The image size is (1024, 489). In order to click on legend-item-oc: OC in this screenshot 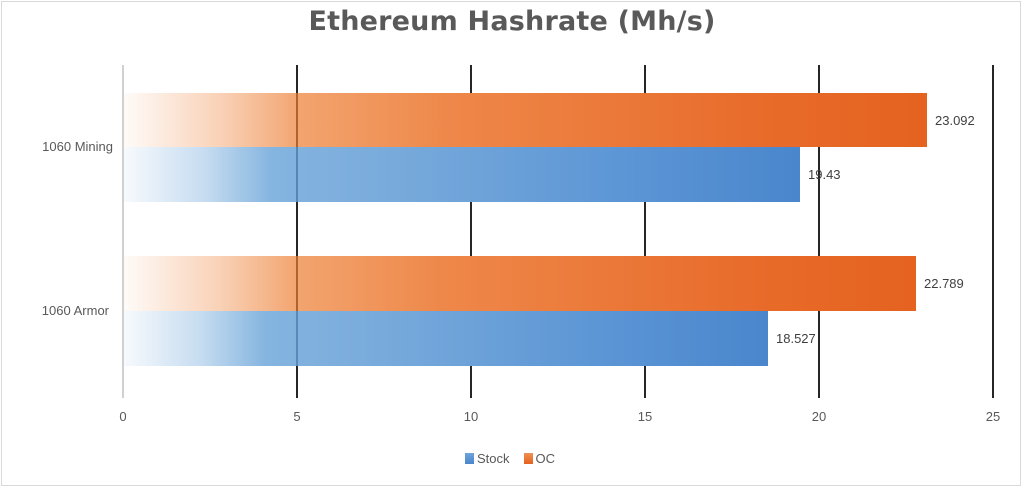, I will do `click(539, 458)`.